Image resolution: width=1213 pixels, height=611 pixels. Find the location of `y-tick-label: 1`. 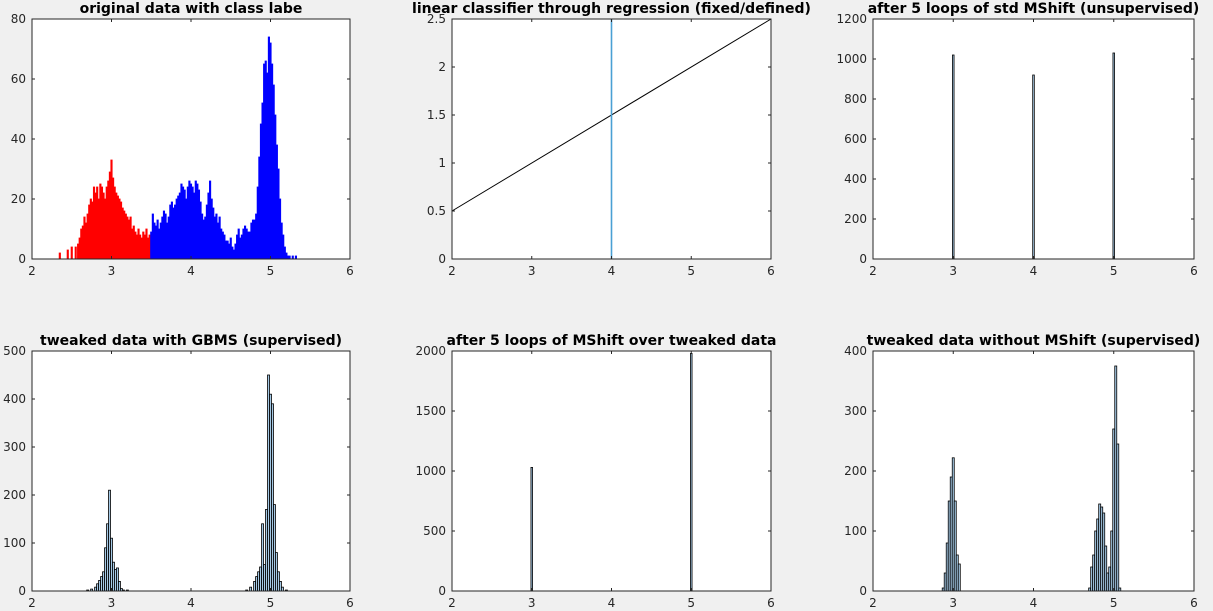

y-tick-label: 1 is located at coordinates (442, 163).